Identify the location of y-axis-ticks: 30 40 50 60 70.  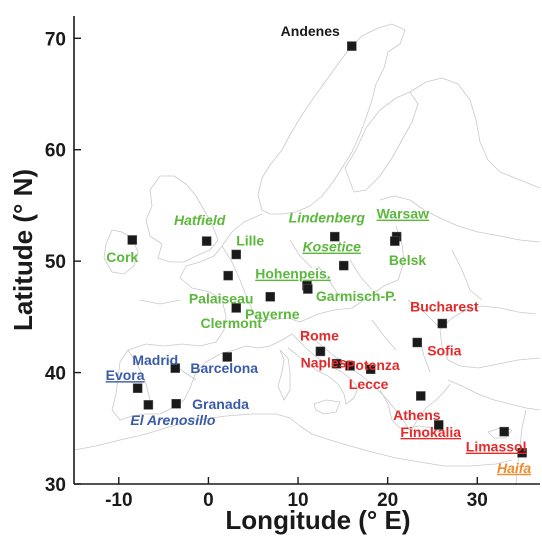
(63, 262).